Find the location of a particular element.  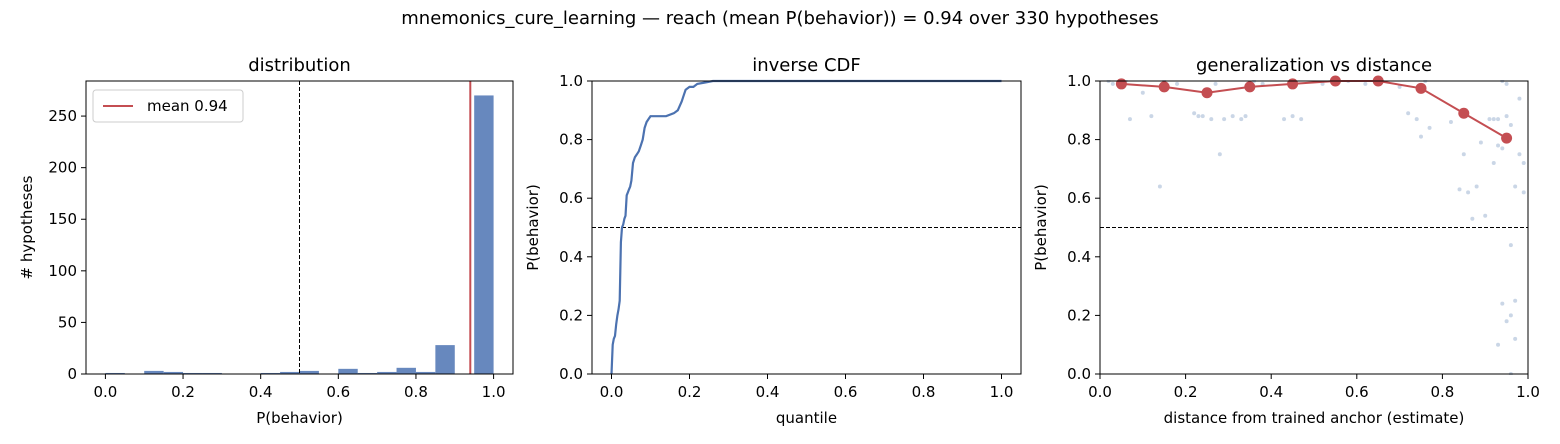

y-tick-label: 1.0 is located at coordinates (1079, 81).